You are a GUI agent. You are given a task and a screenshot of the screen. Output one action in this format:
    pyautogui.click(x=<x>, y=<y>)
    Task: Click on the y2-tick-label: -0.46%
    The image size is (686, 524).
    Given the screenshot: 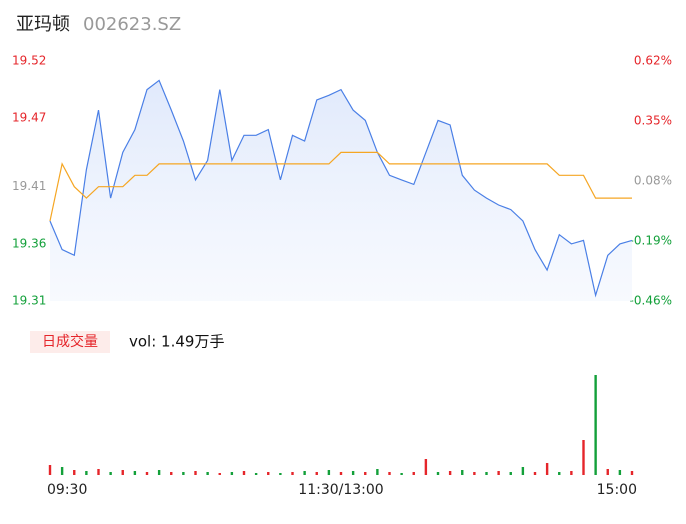 What is the action you would take?
    pyautogui.click(x=651, y=301)
    